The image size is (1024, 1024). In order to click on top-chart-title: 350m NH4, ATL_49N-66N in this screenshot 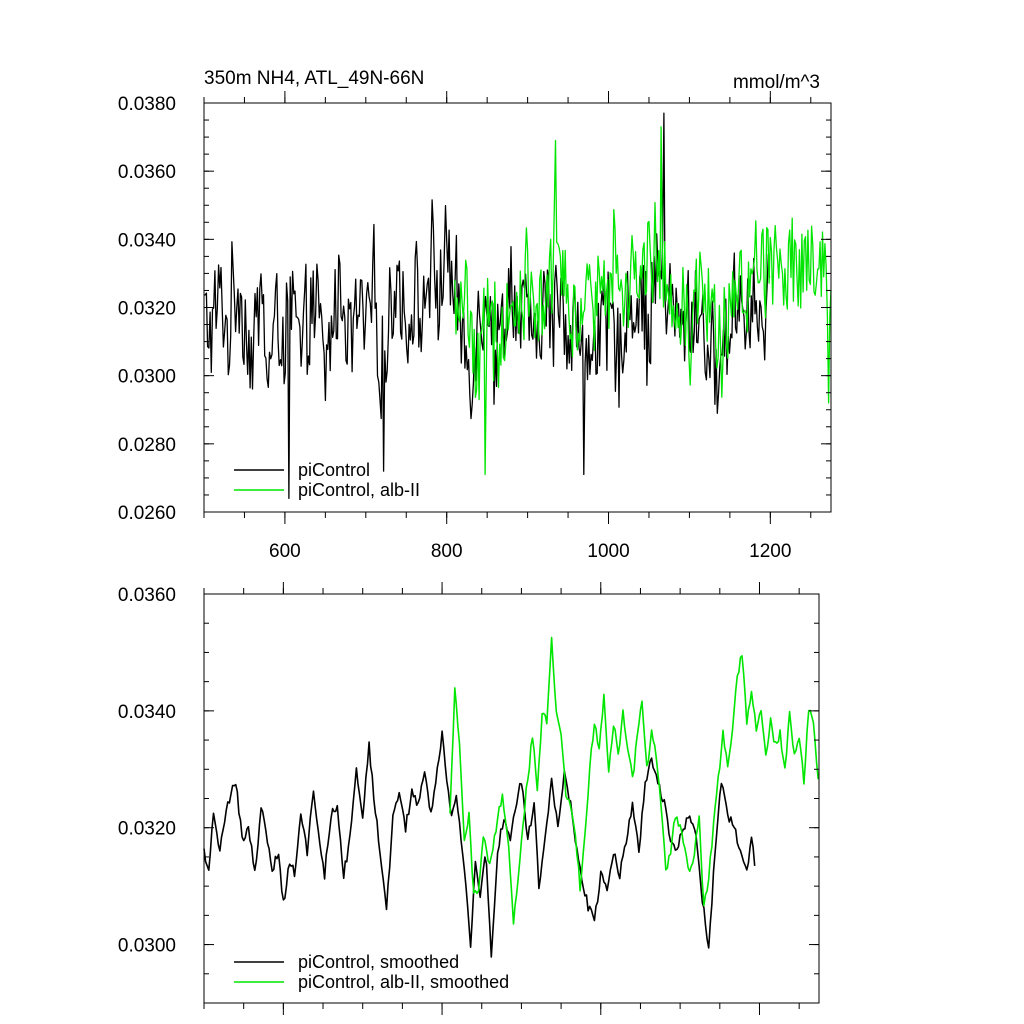, I will do `click(314, 78)`.